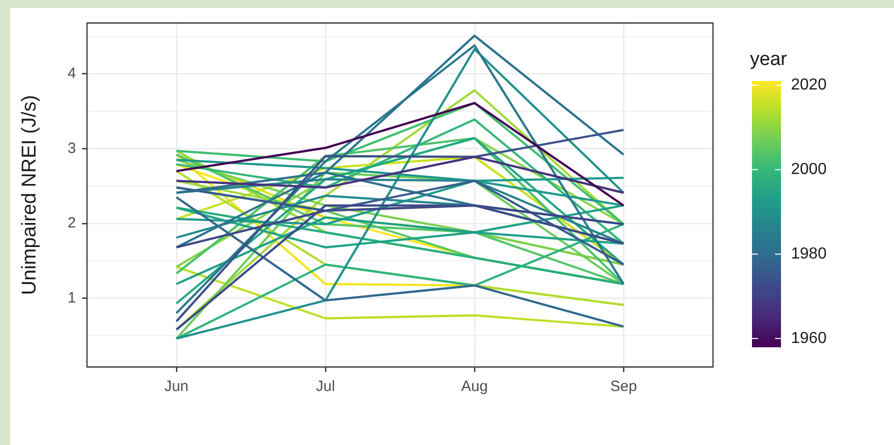  What do you see at coordinates (72, 297) in the screenshot?
I see `y-tick-label: 1` at bounding box center [72, 297].